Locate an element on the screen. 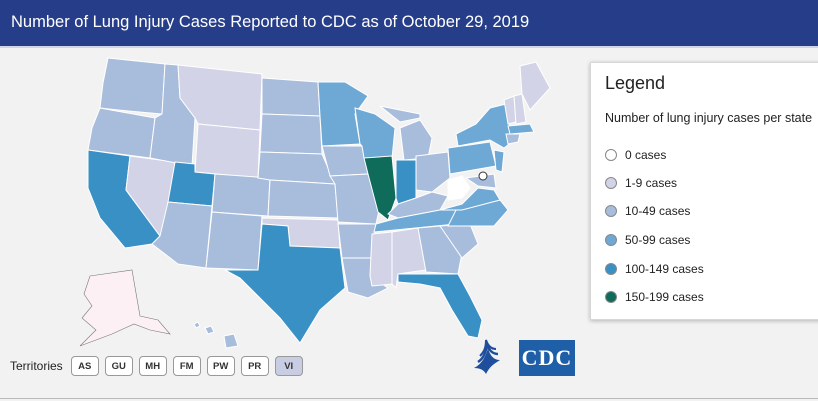  state-wy is located at coordinates (227, 151).